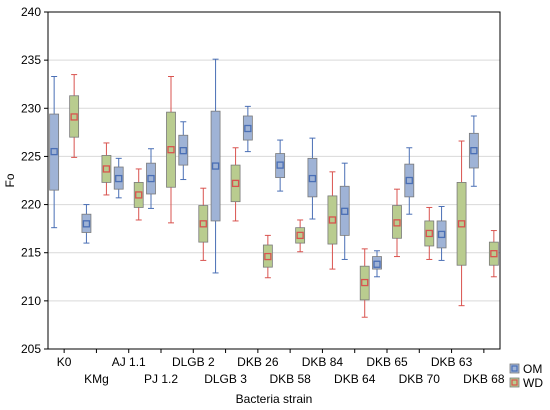 This screenshot has height=410, width=550. Describe the element at coordinates (323, 362) in the screenshot. I see `x-tick-label: DKB 84` at that location.